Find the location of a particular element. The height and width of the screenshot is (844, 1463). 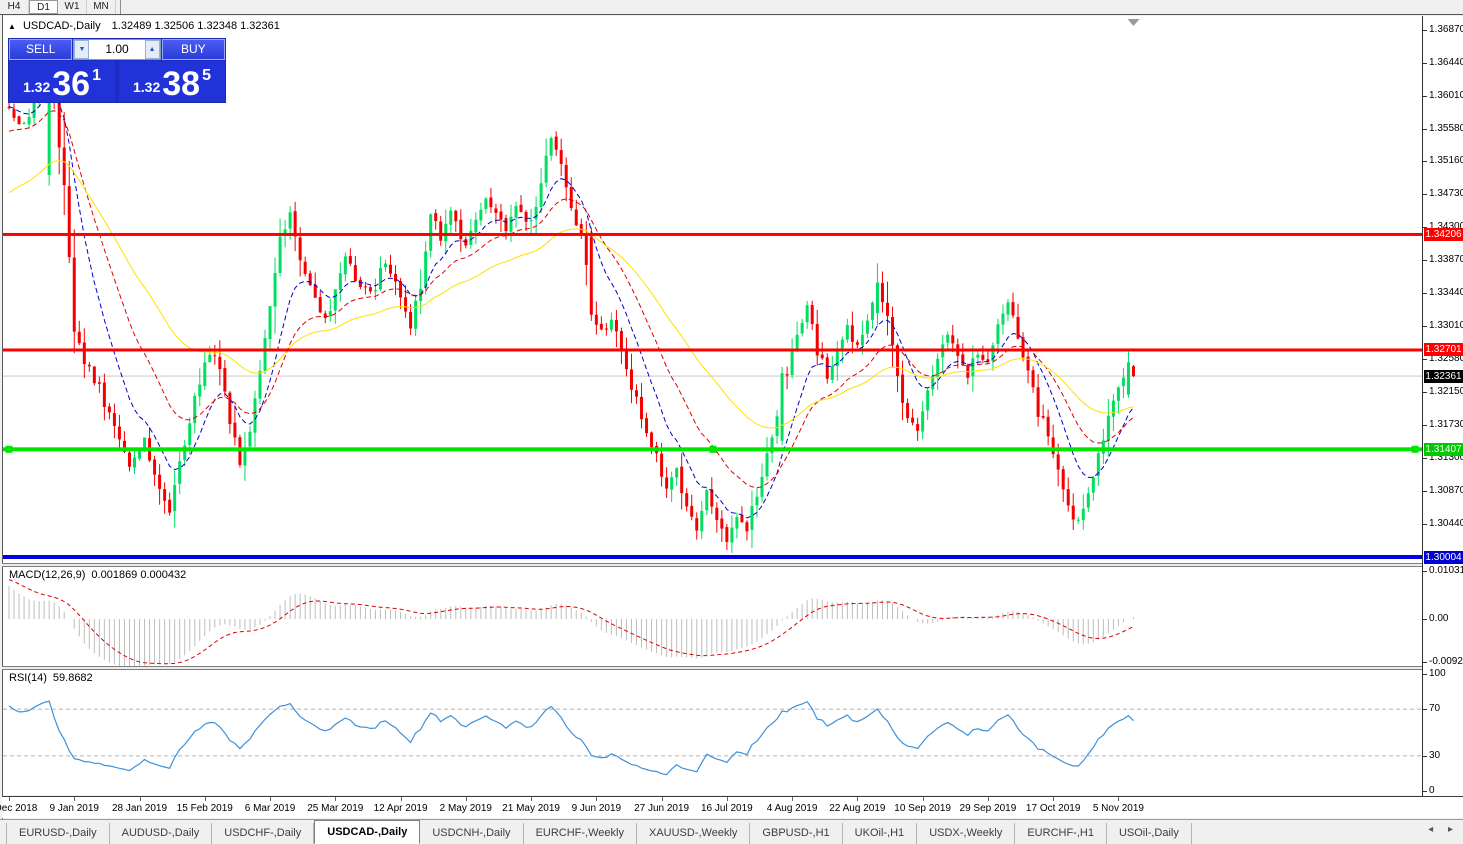

symbol-tab-usdx: USDX-,Weekly is located at coordinates (966, 833).